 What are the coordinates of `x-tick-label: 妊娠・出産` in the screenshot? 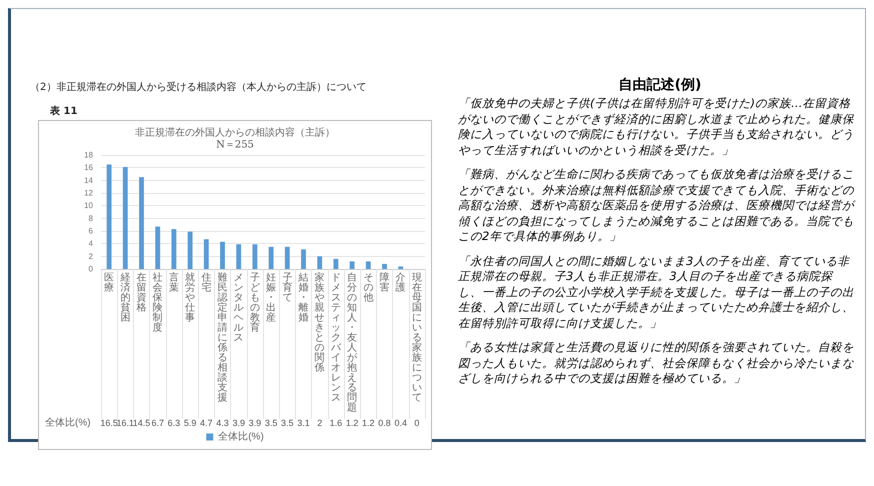 It's located at (271, 298).